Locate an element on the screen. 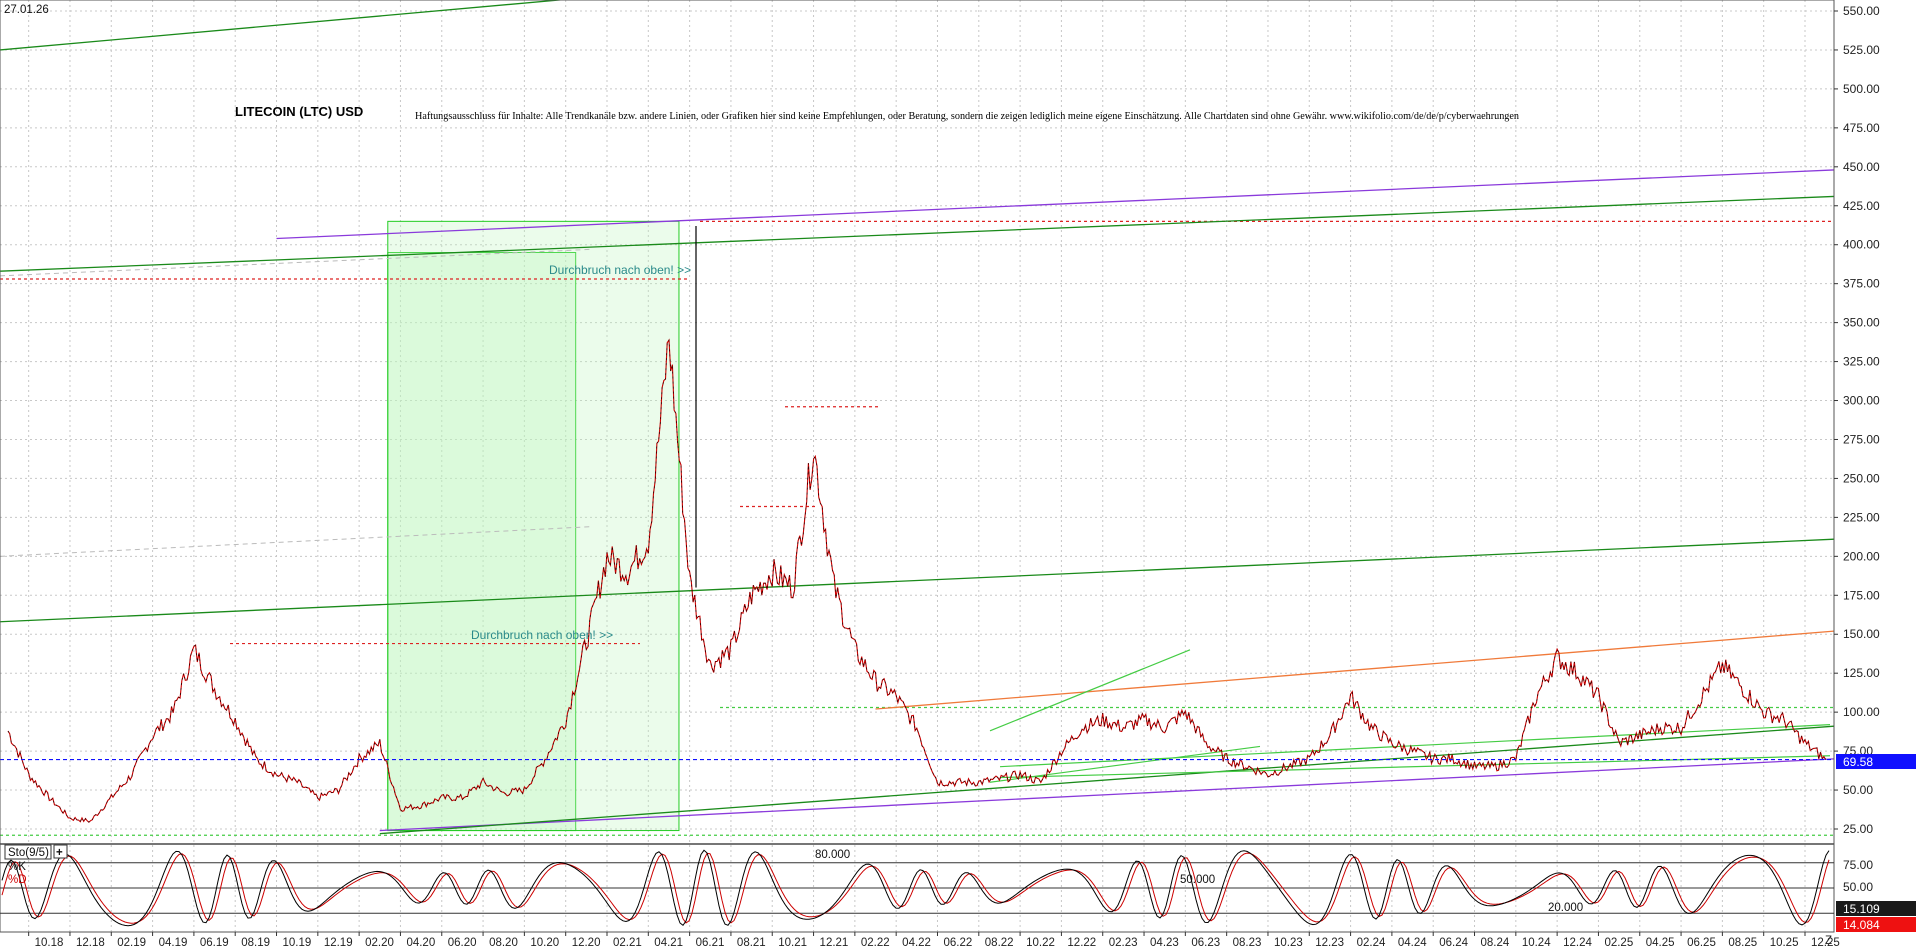  x-tick-label: 04.20 is located at coordinates (420, 942).